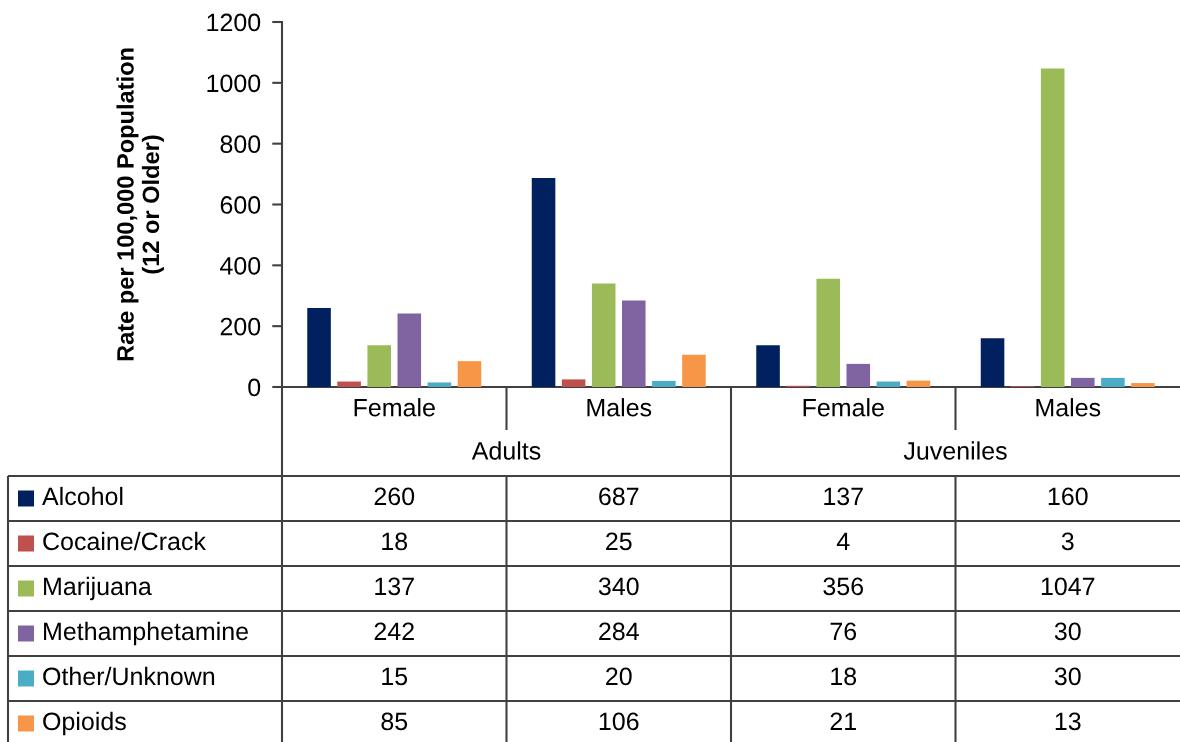  What do you see at coordinates (240, 265) in the screenshot?
I see `y-tick-label: 400` at bounding box center [240, 265].